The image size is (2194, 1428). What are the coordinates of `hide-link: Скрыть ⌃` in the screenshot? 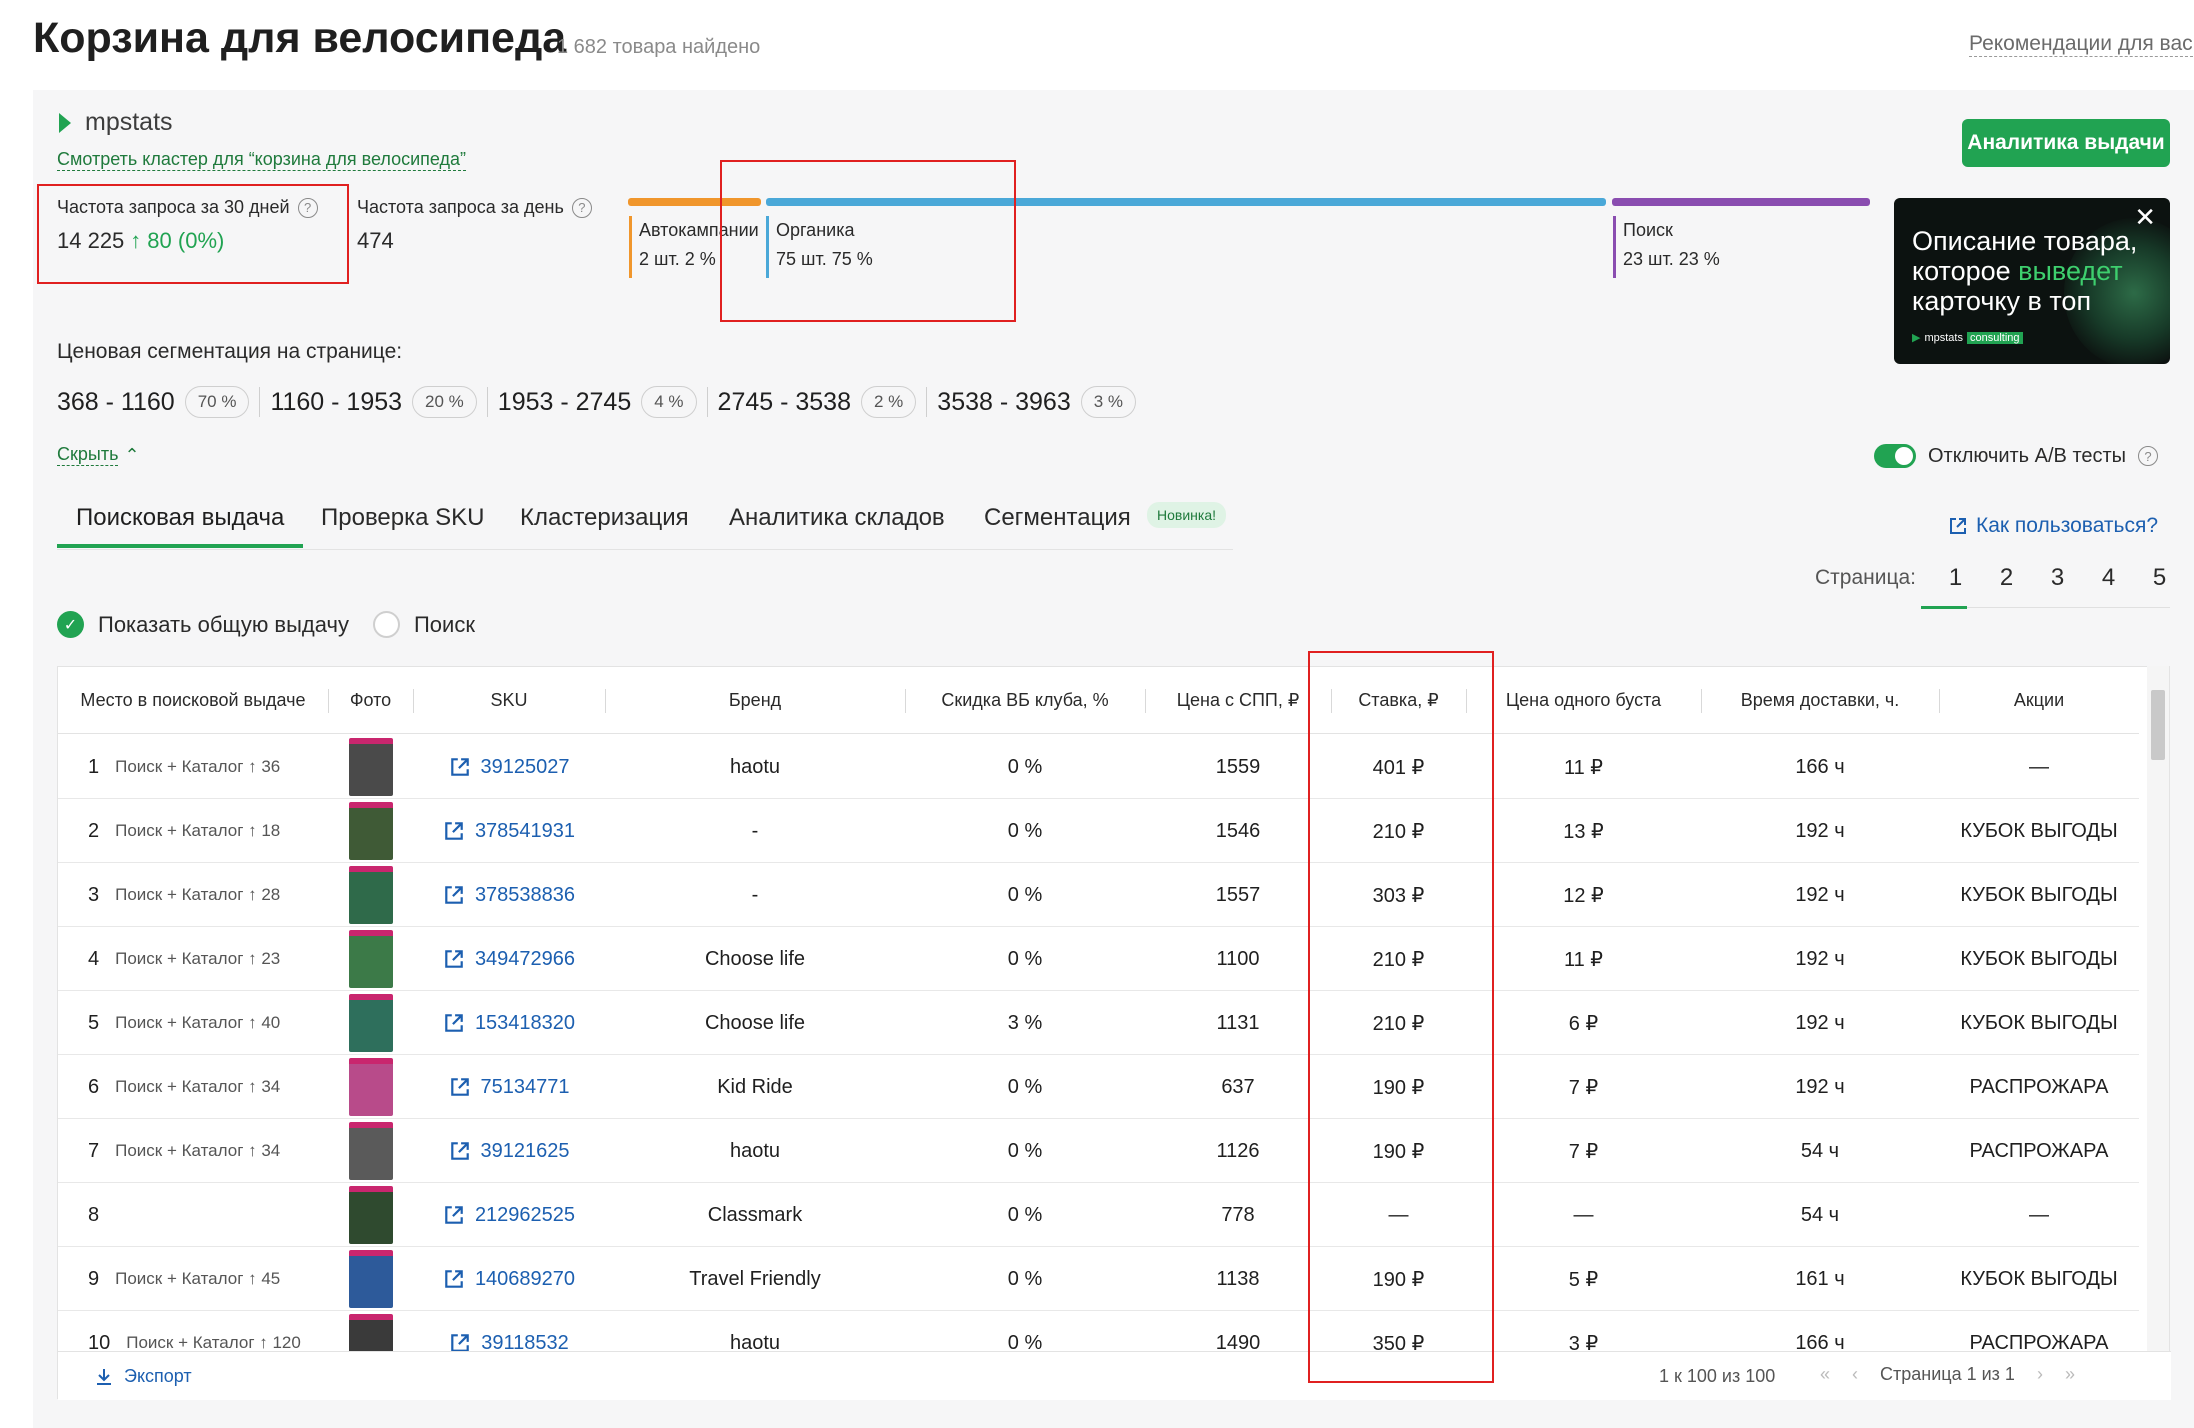 It's located at (98, 455).